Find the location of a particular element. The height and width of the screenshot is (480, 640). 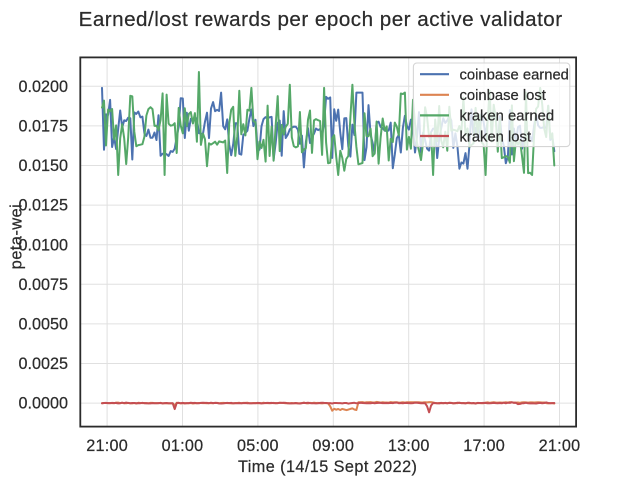

svg-text: 05:00 is located at coordinates (258, 446).